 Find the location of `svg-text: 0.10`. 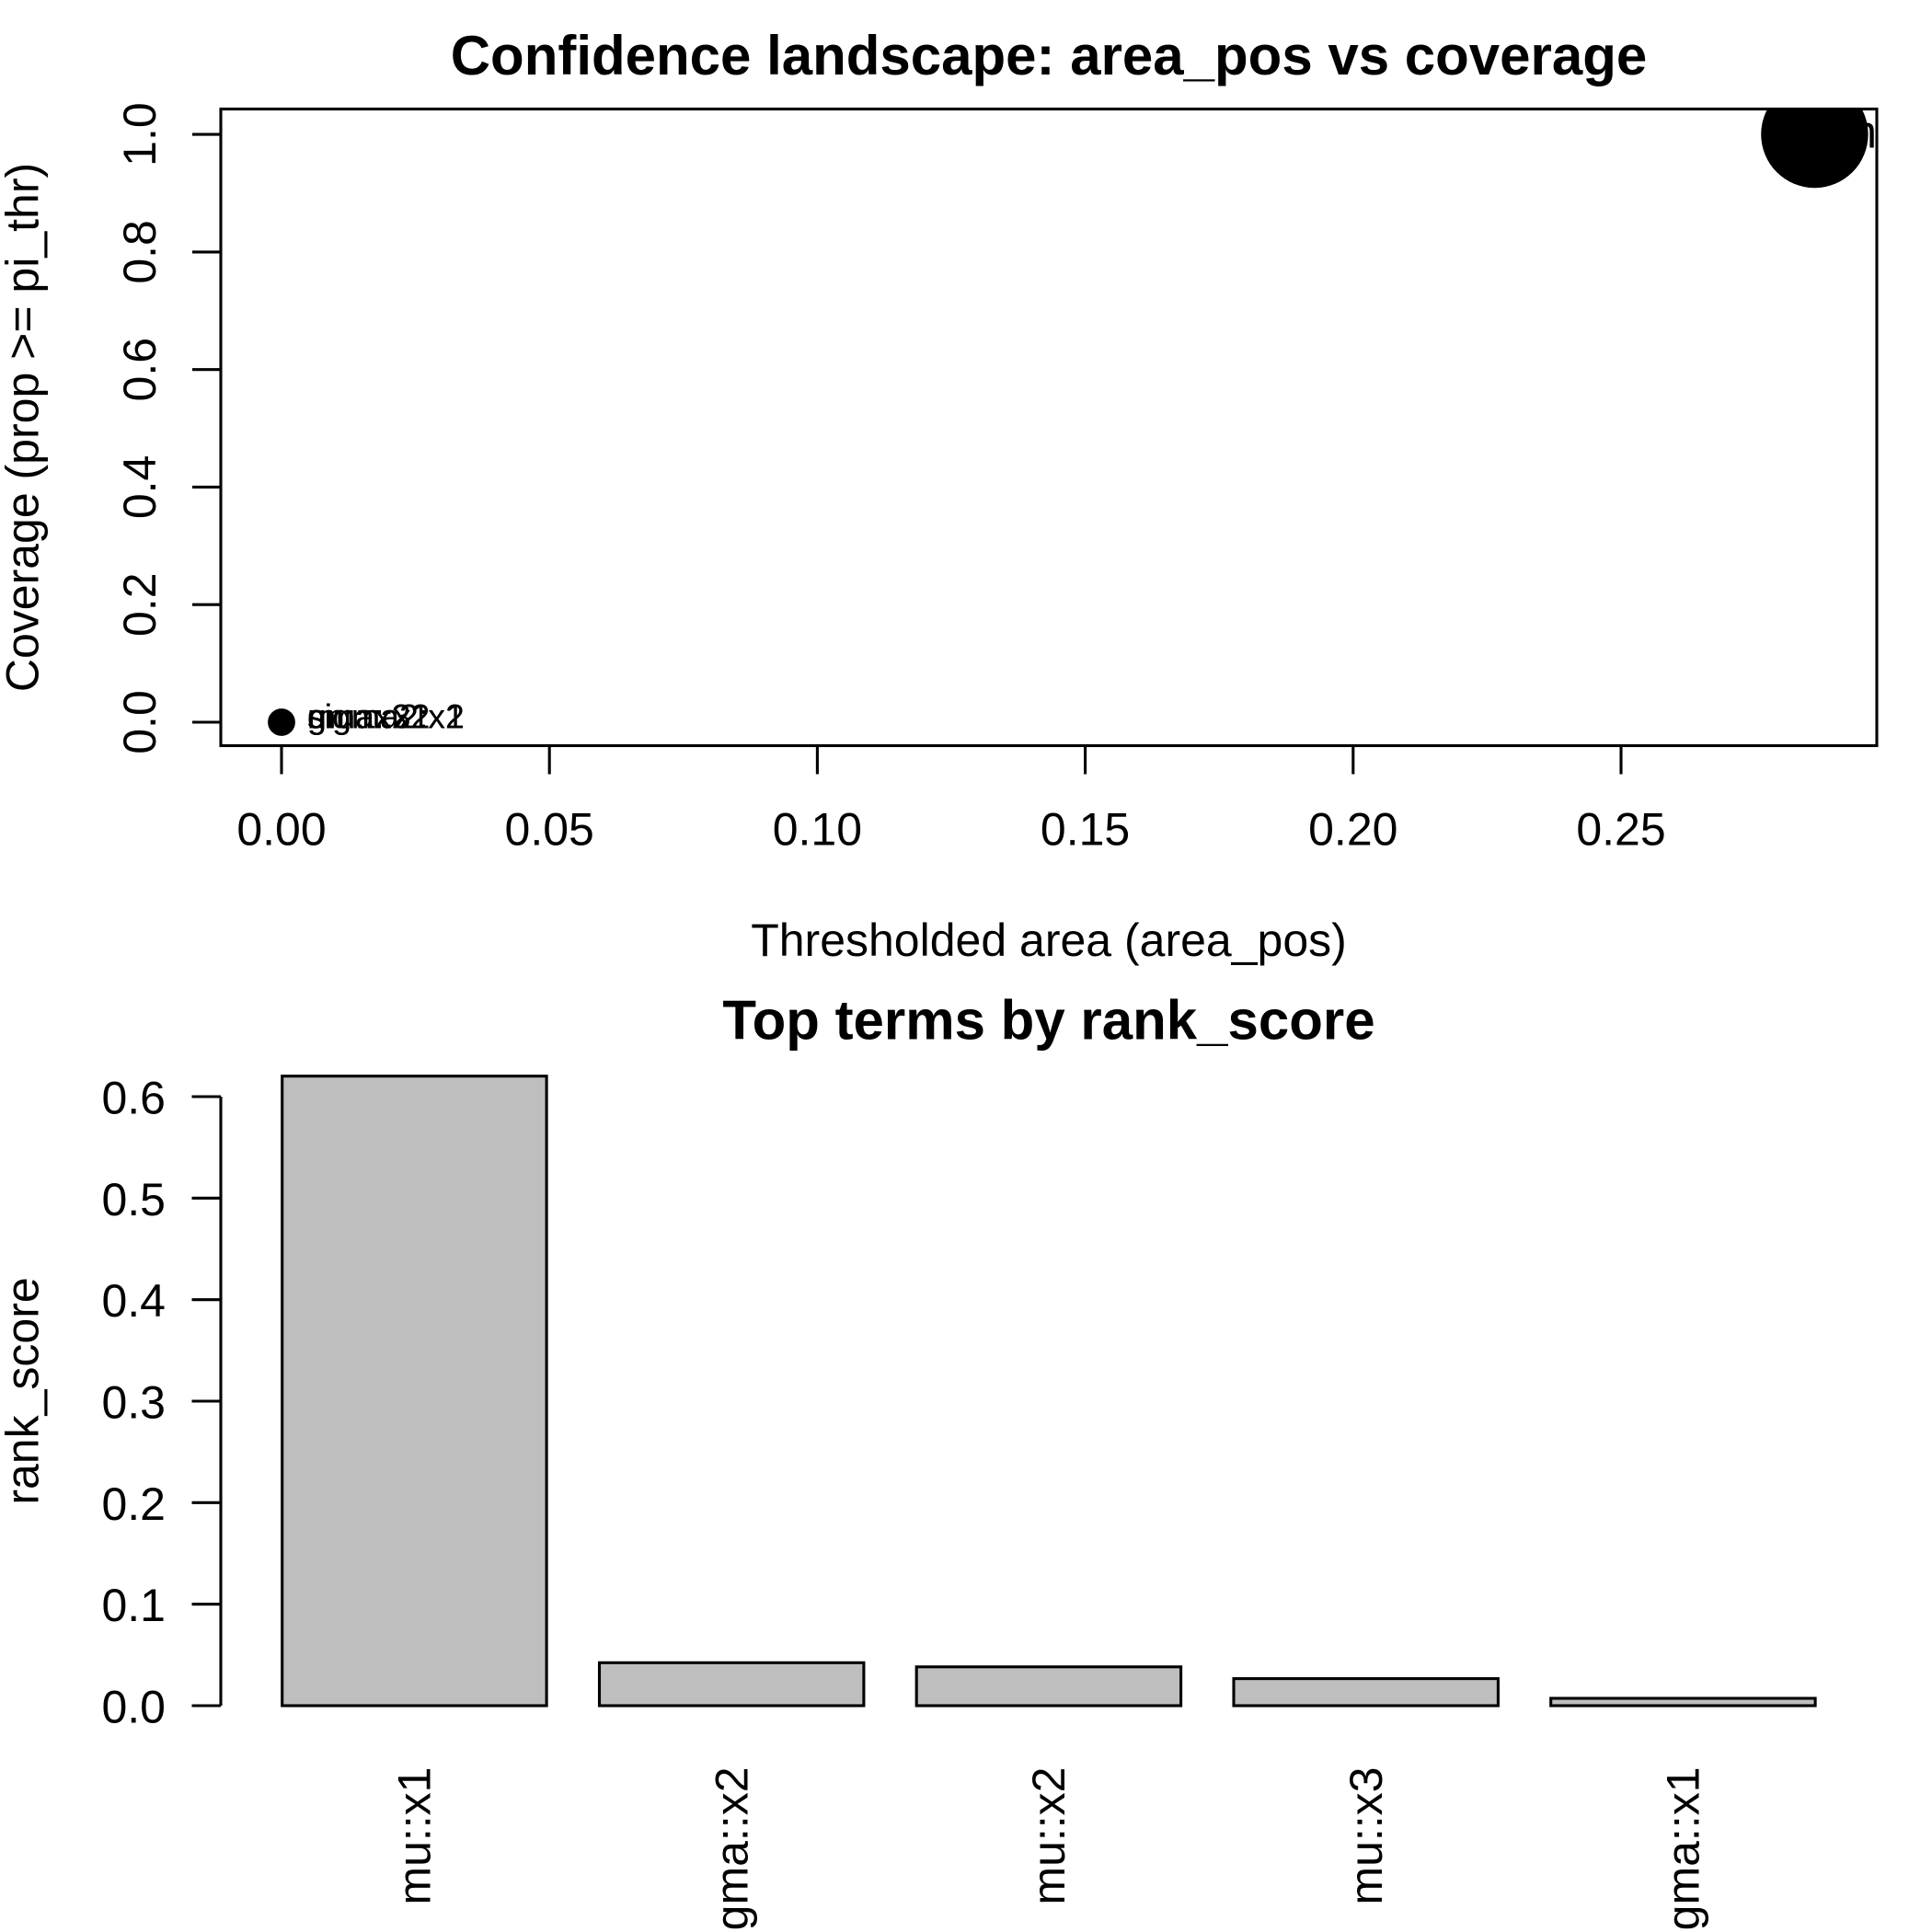

svg-text: 0.10 is located at coordinates (817, 830).